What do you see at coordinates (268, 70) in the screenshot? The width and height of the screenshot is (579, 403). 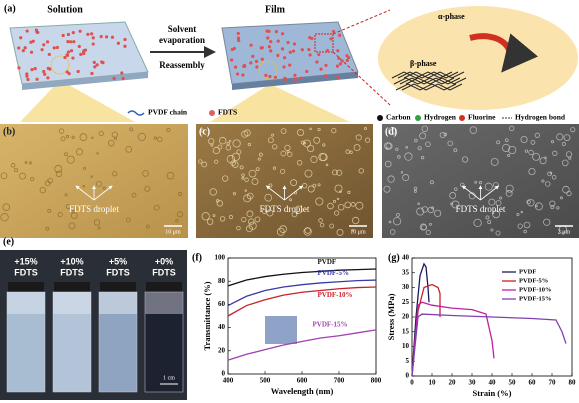 I see `zoom-circle` at bounding box center [268, 70].